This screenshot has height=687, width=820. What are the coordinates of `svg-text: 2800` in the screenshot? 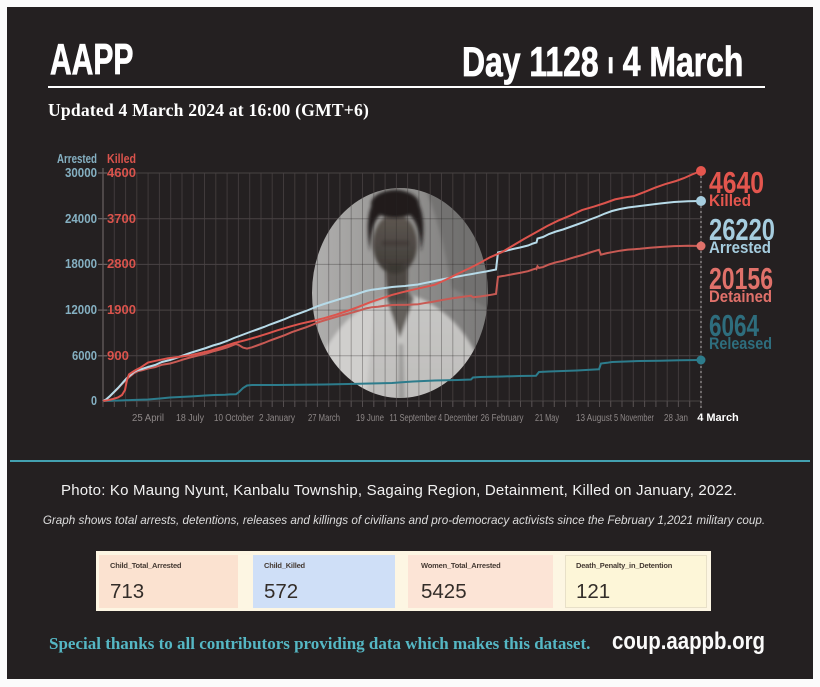 It's located at (121, 264).